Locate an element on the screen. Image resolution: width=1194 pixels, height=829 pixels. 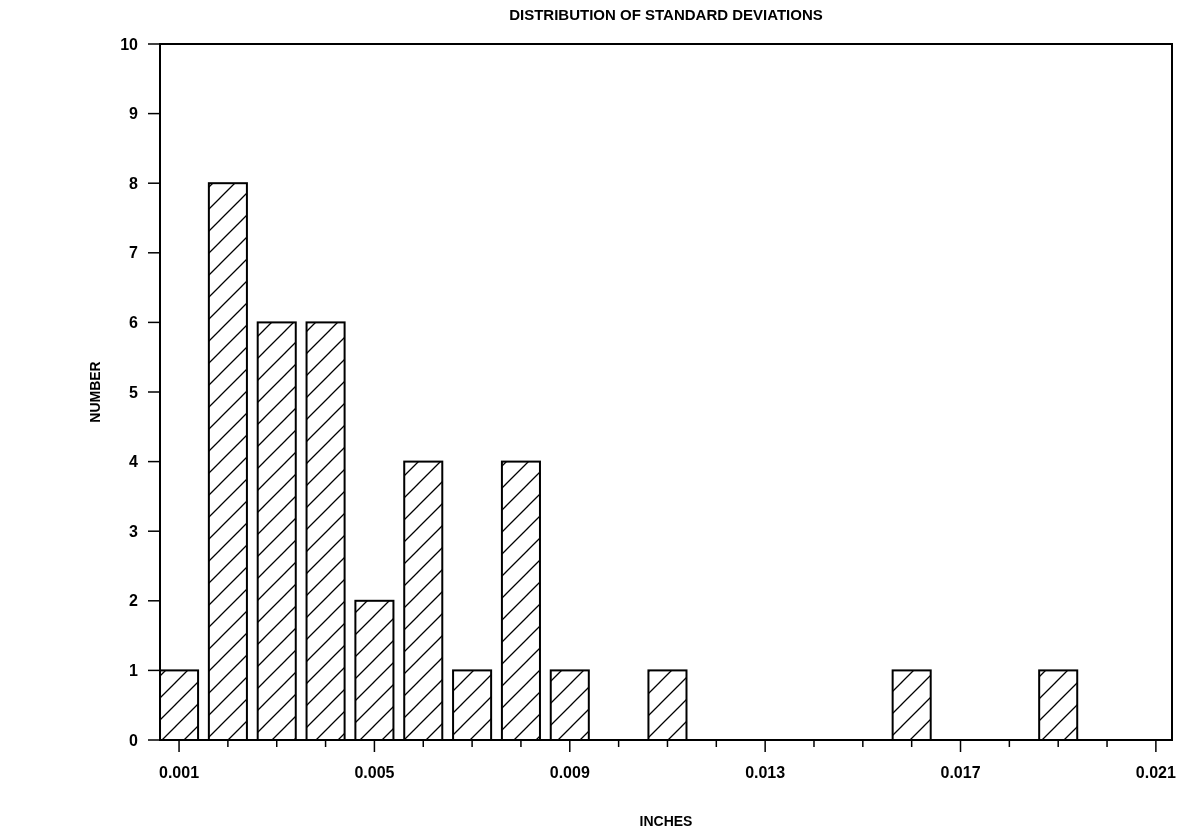
y-tick-label: 3 is located at coordinates (134, 531).